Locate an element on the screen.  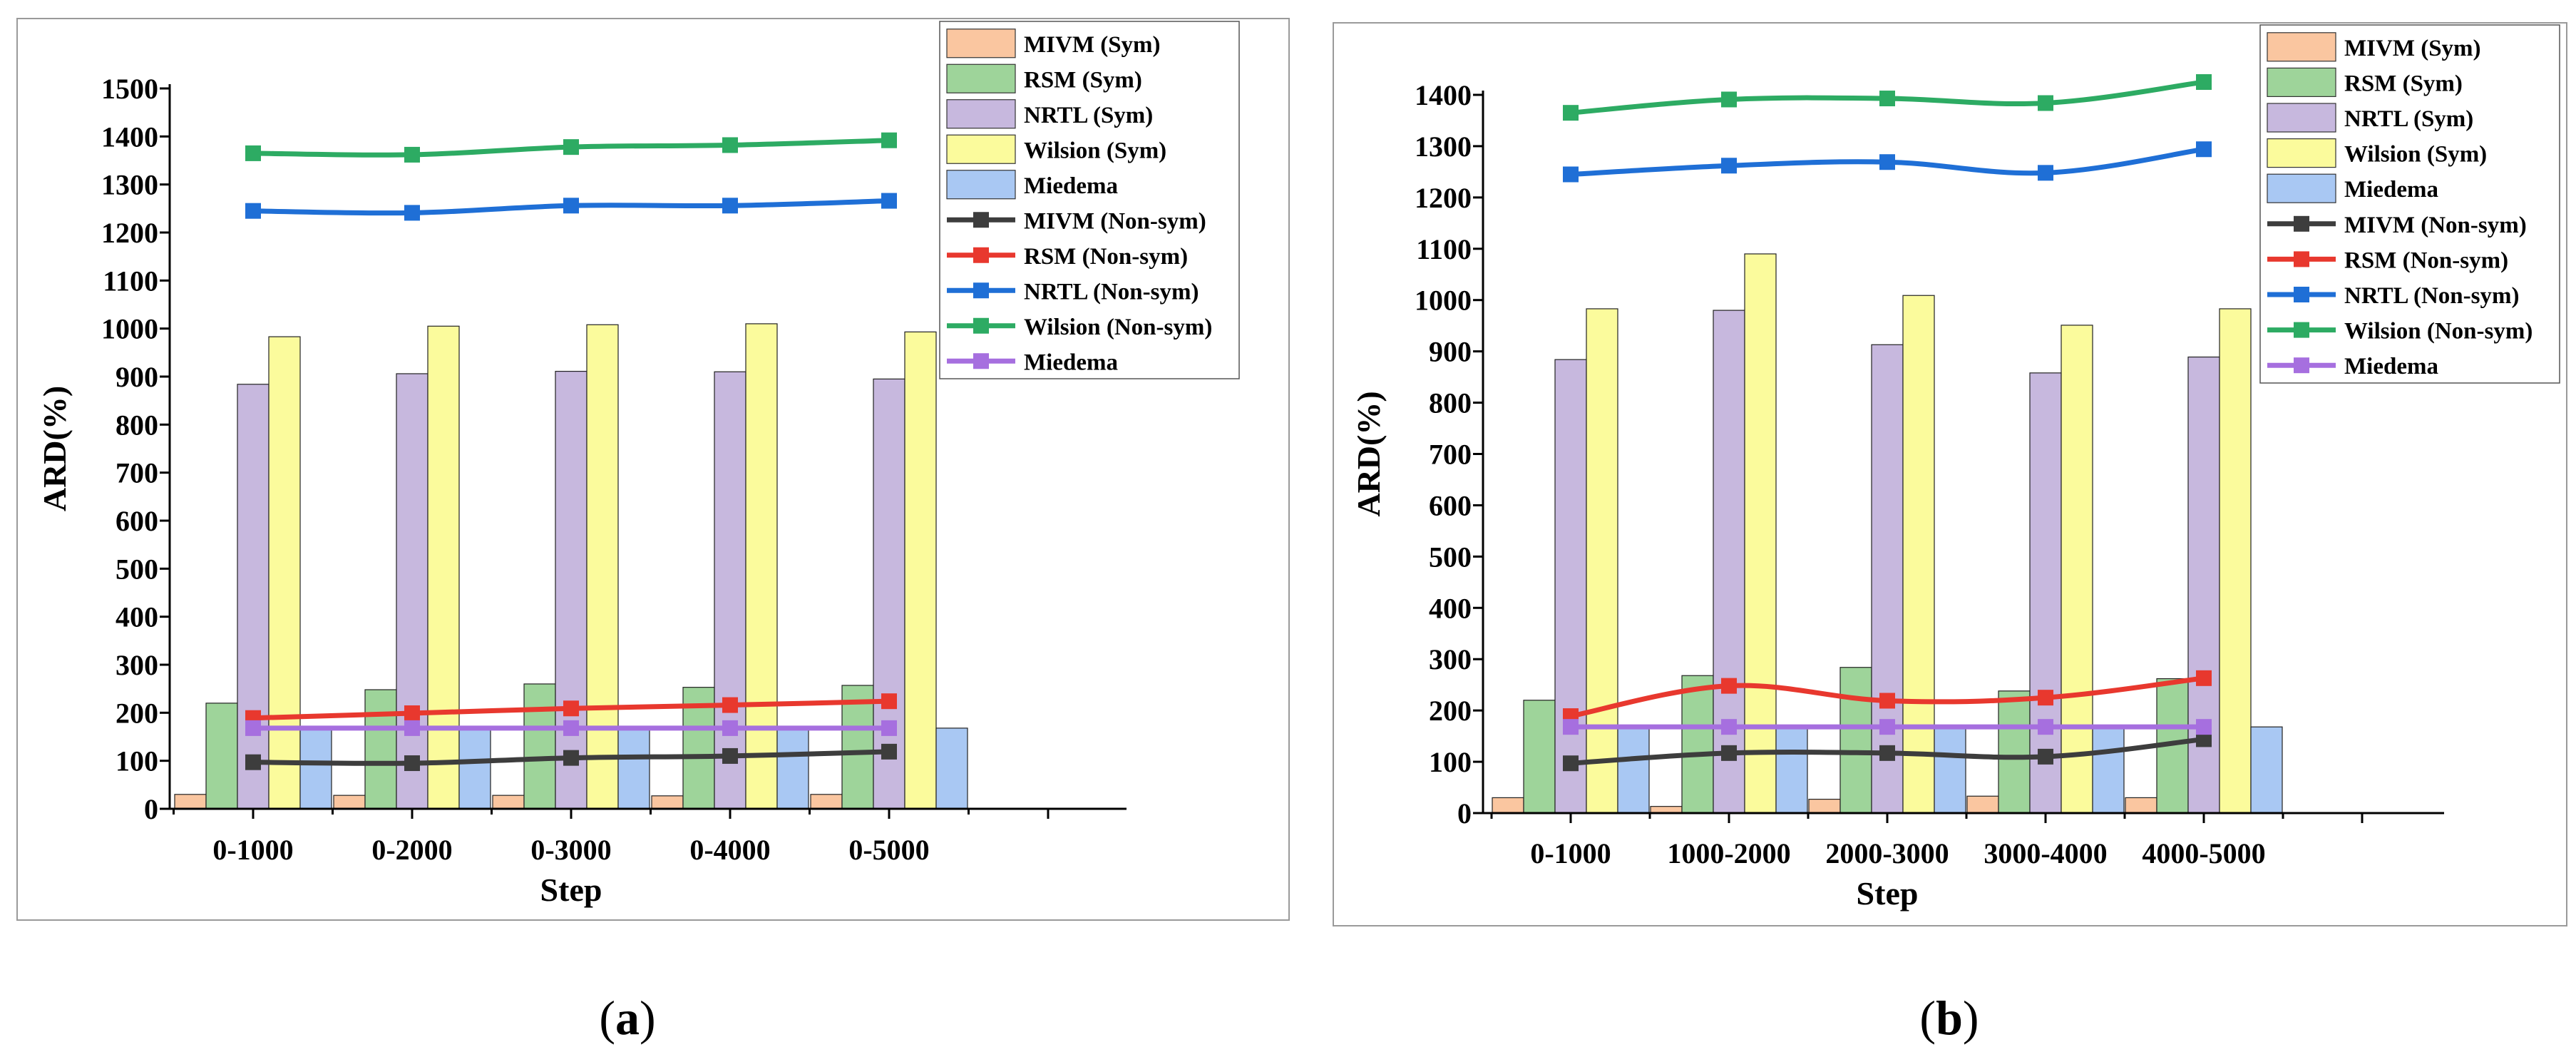
panel-a-legend-swatch-miedema-bar is located at coordinates (981, 185).